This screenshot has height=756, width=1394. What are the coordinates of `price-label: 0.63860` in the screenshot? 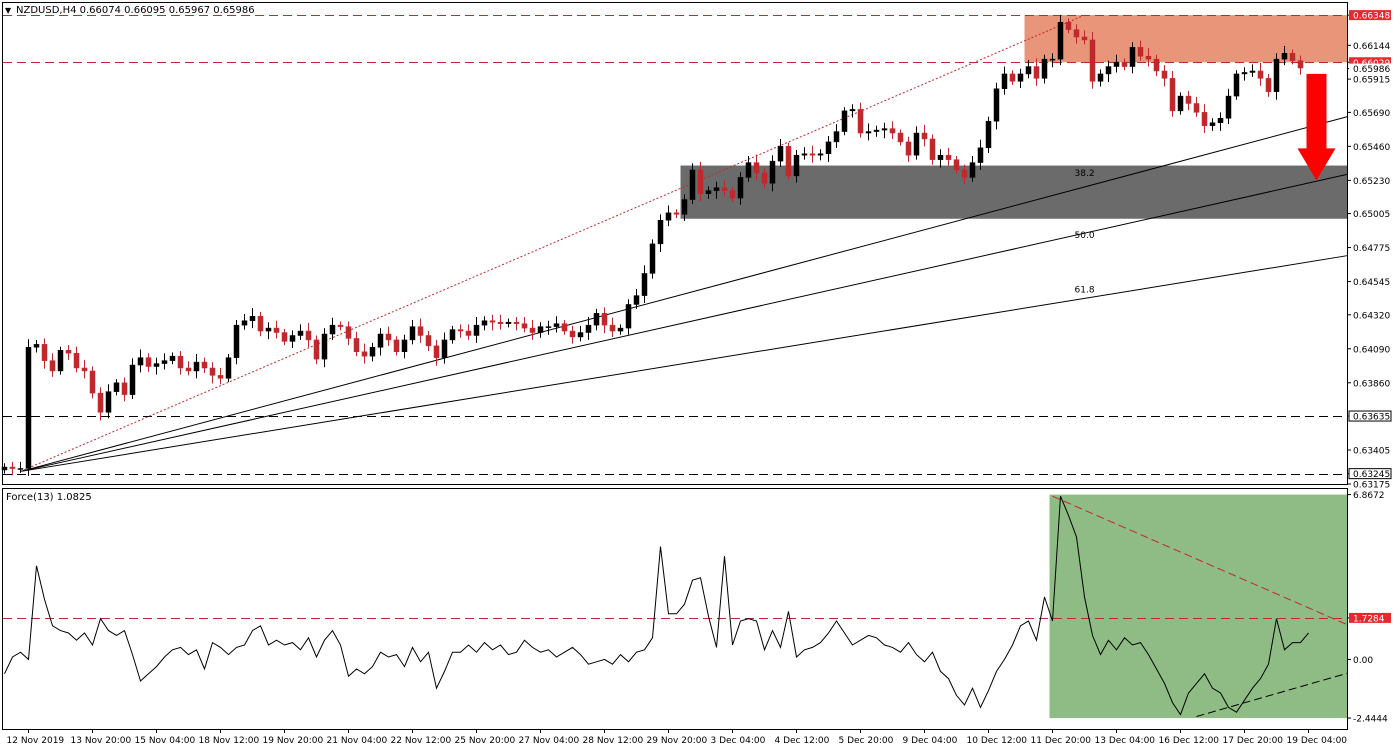 It's located at (1371, 384).